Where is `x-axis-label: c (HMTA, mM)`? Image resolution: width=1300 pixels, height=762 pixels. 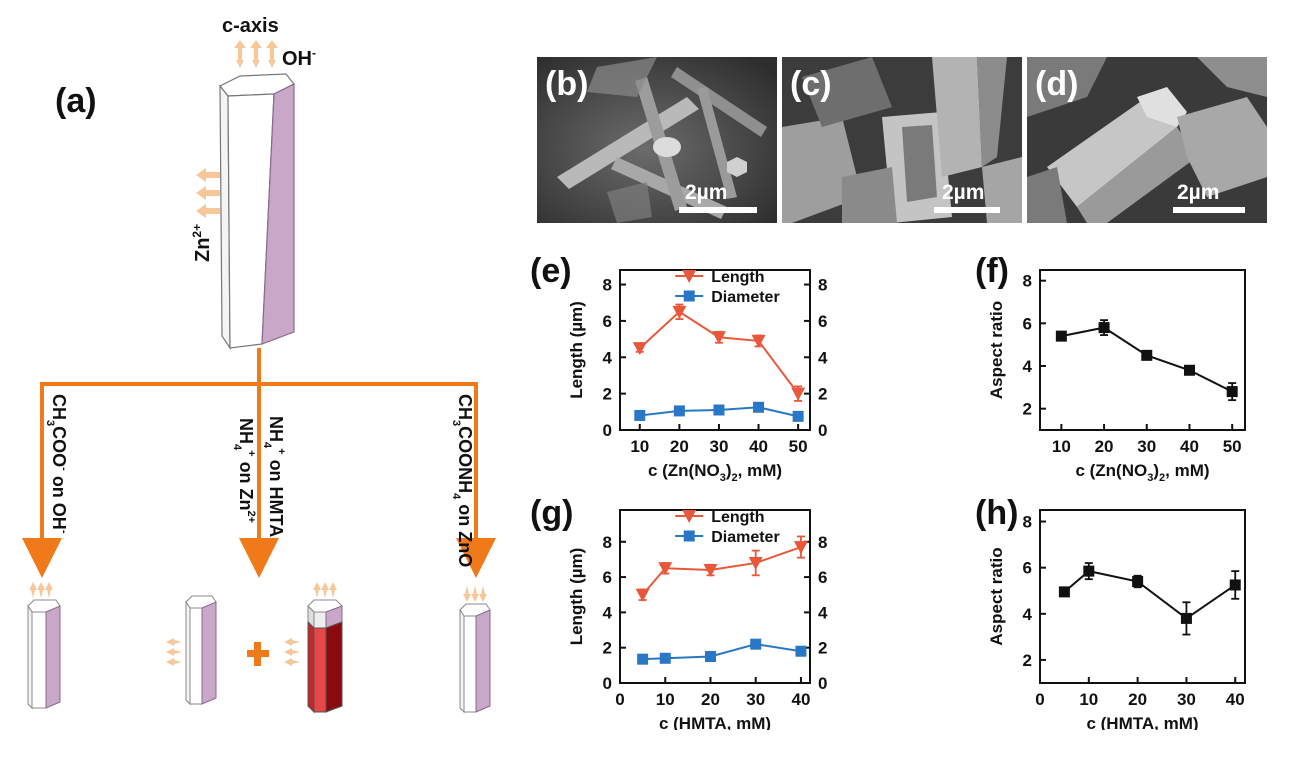 x-axis-label: c (HMTA, mM) is located at coordinates (715, 722).